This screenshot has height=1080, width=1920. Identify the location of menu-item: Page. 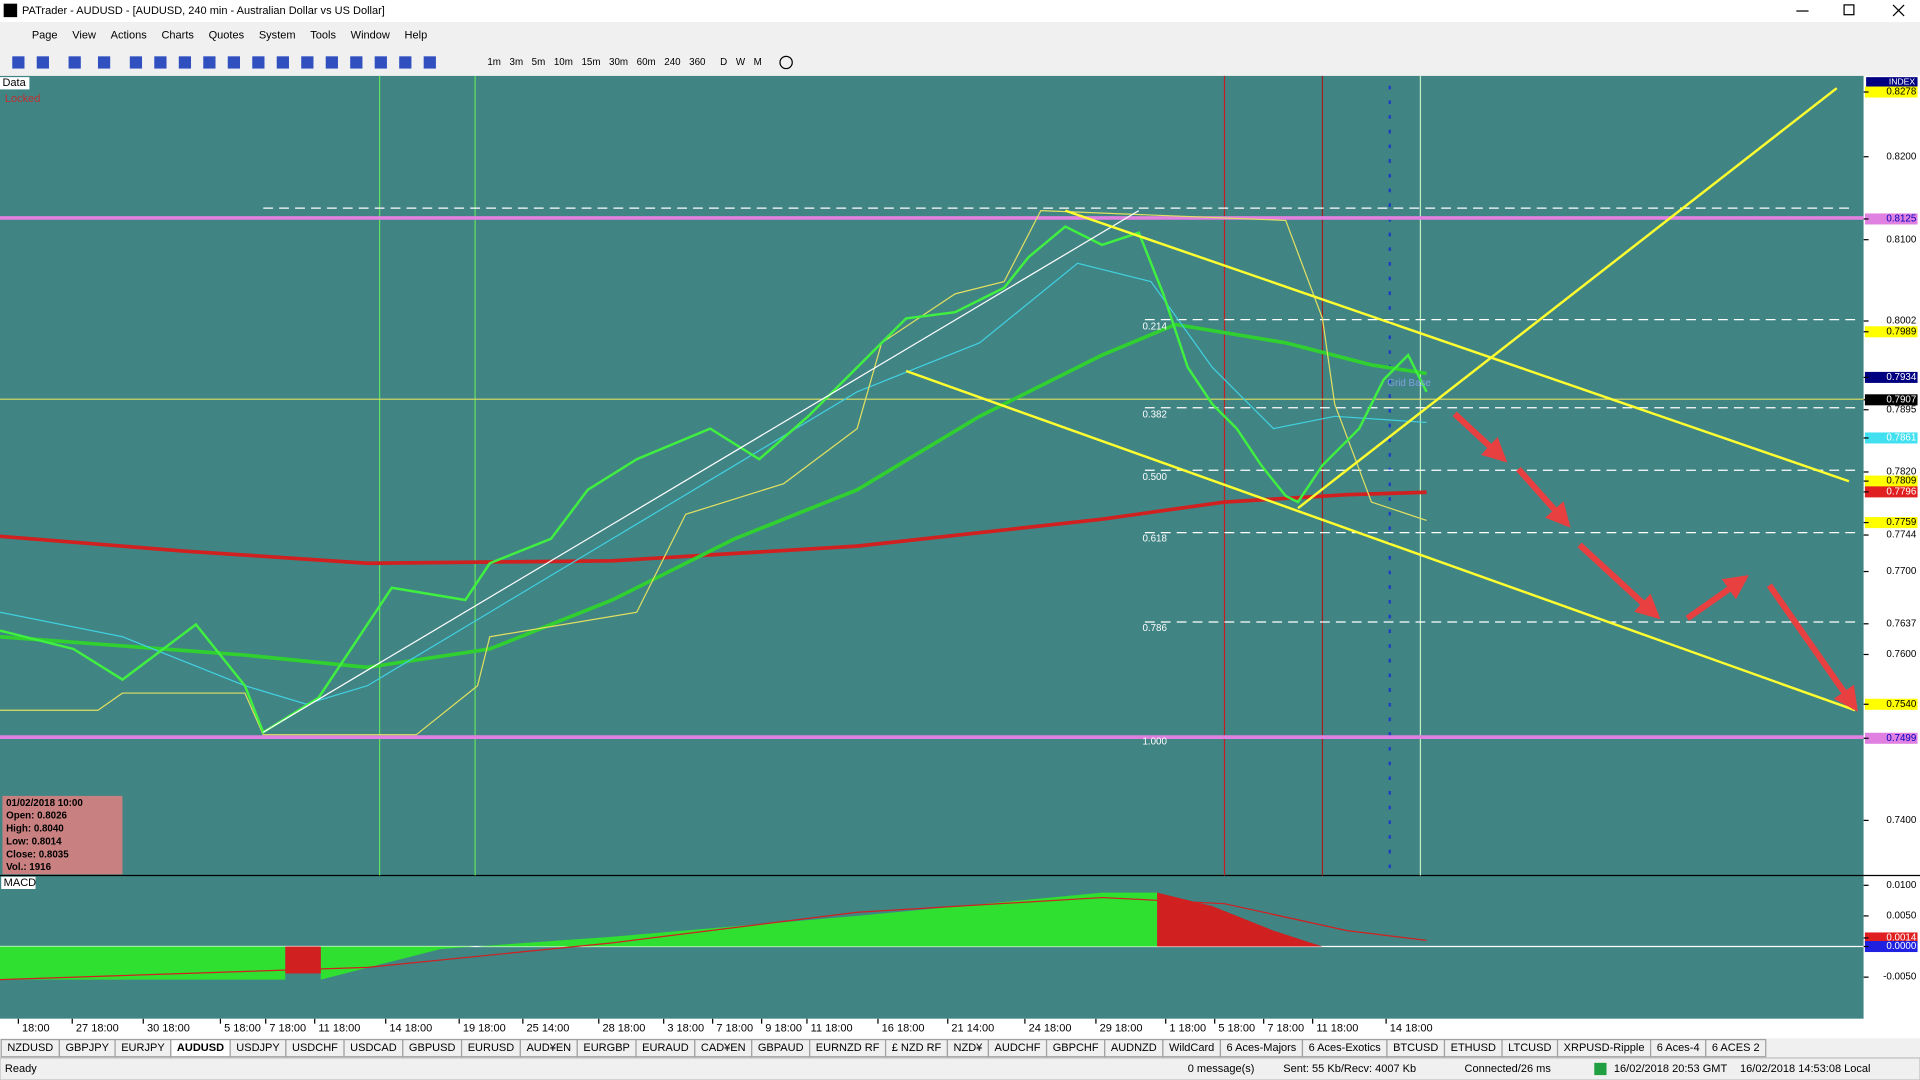
(45, 35).